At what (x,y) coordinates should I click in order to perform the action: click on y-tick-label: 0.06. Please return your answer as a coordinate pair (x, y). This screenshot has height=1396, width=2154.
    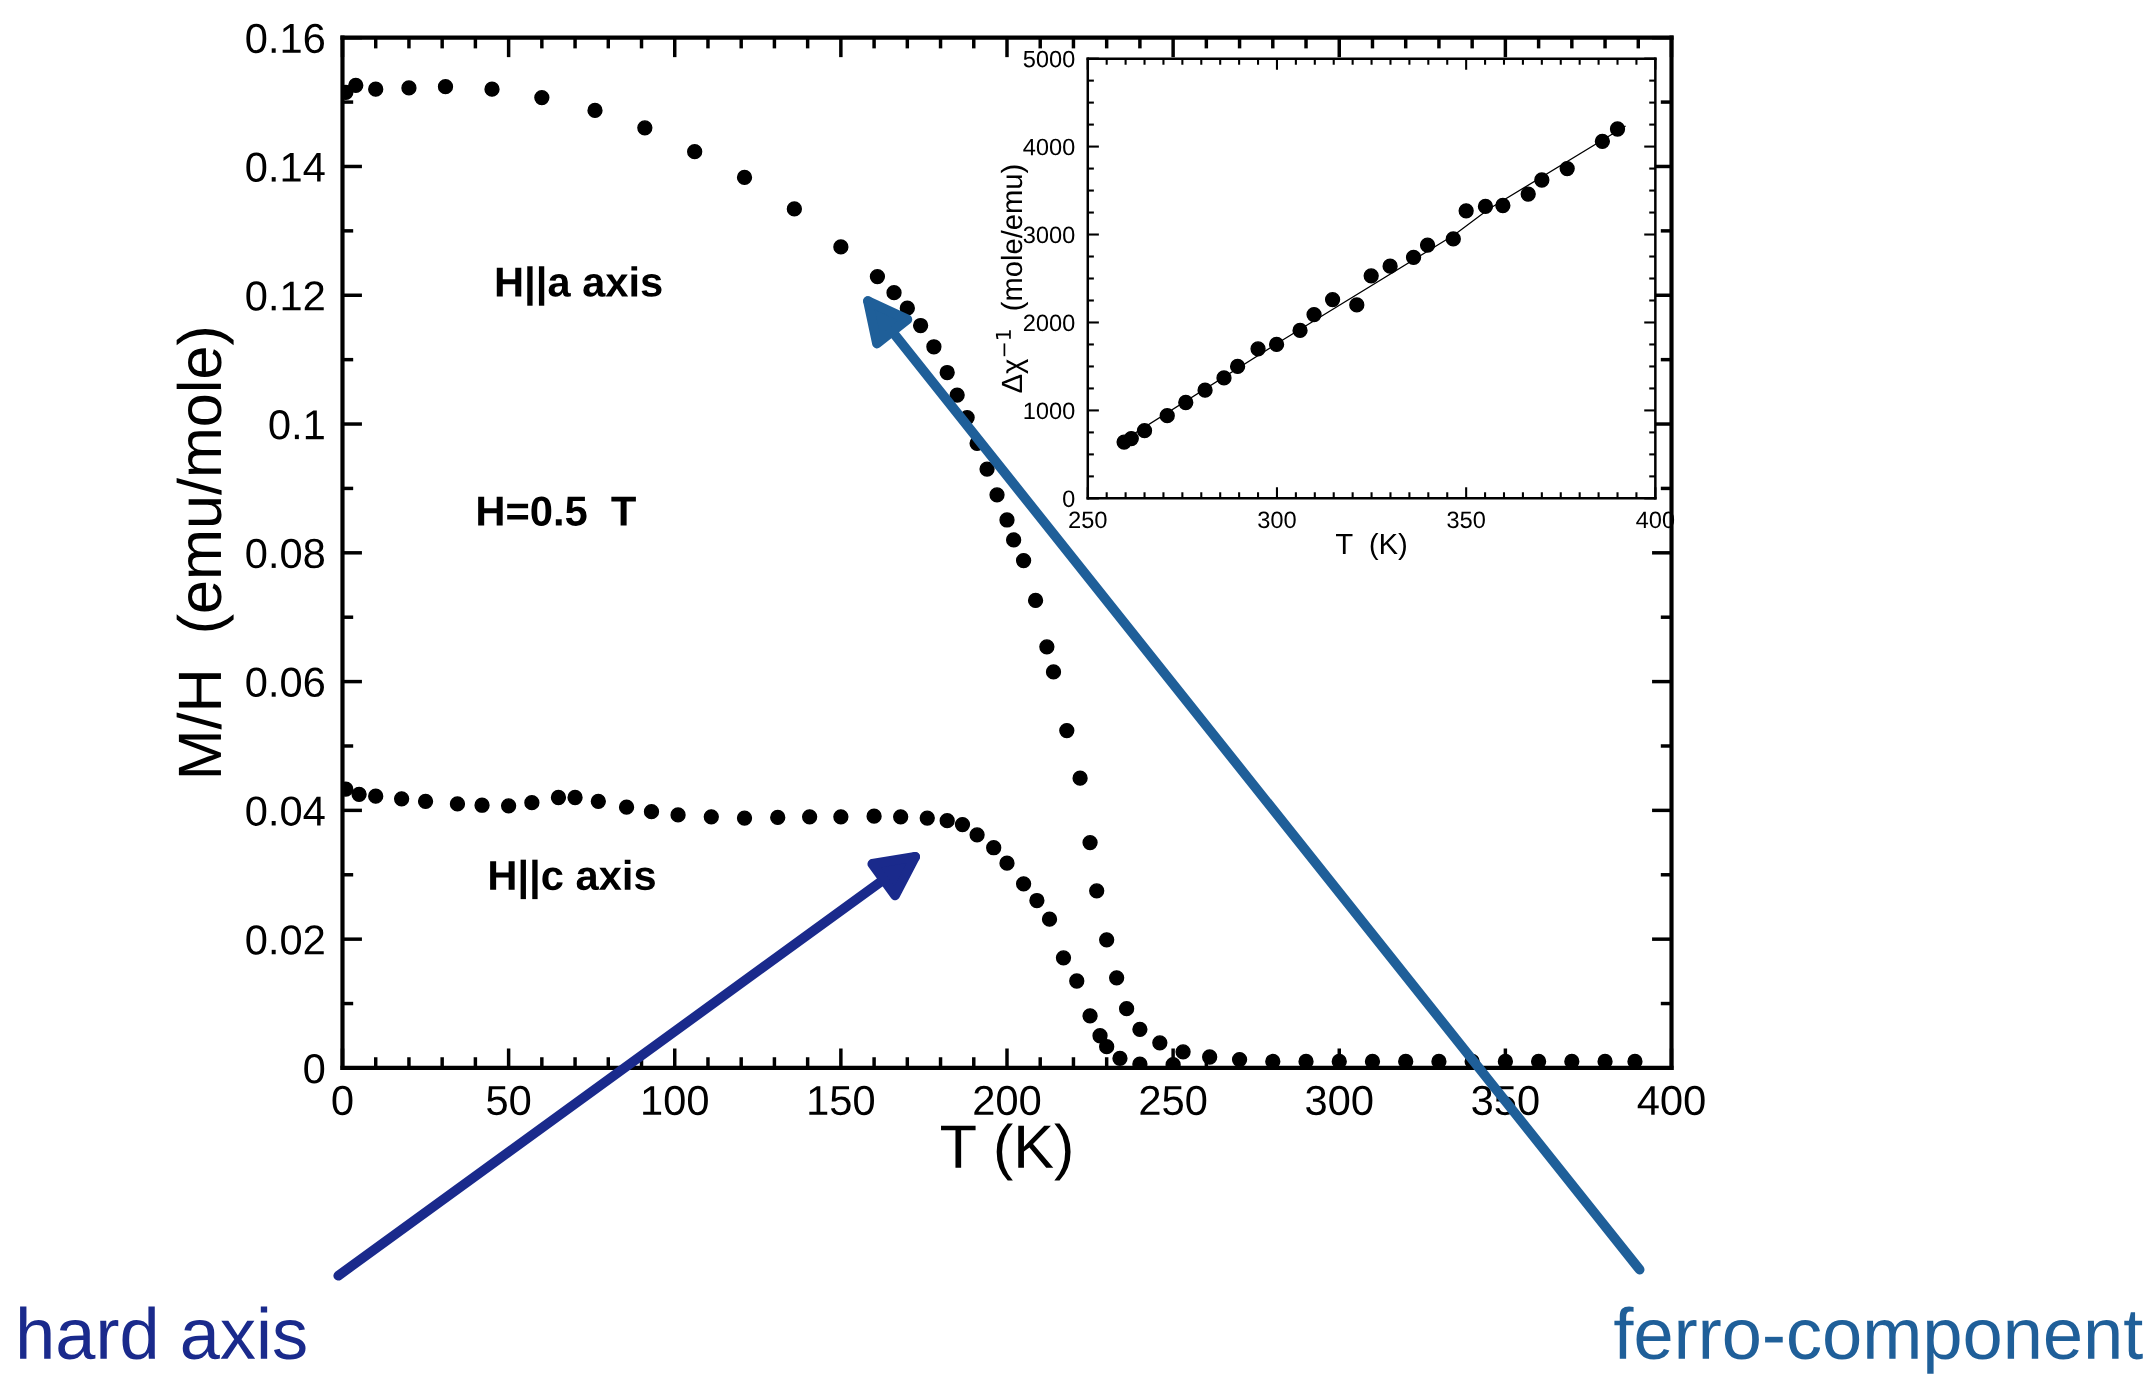
    Looking at the image, I should click on (285, 682).